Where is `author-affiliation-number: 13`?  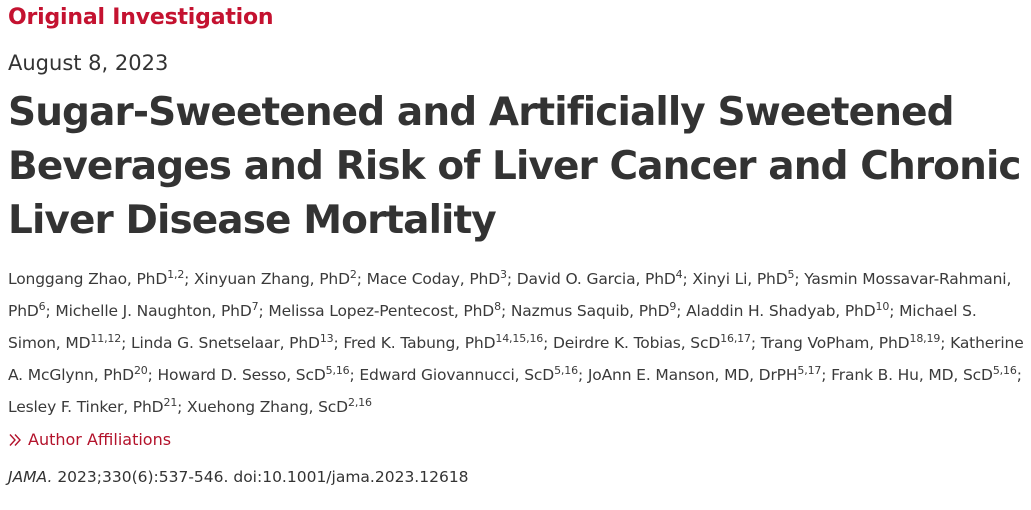 author-affiliation-number: 13 is located at coordinates (326, 338).